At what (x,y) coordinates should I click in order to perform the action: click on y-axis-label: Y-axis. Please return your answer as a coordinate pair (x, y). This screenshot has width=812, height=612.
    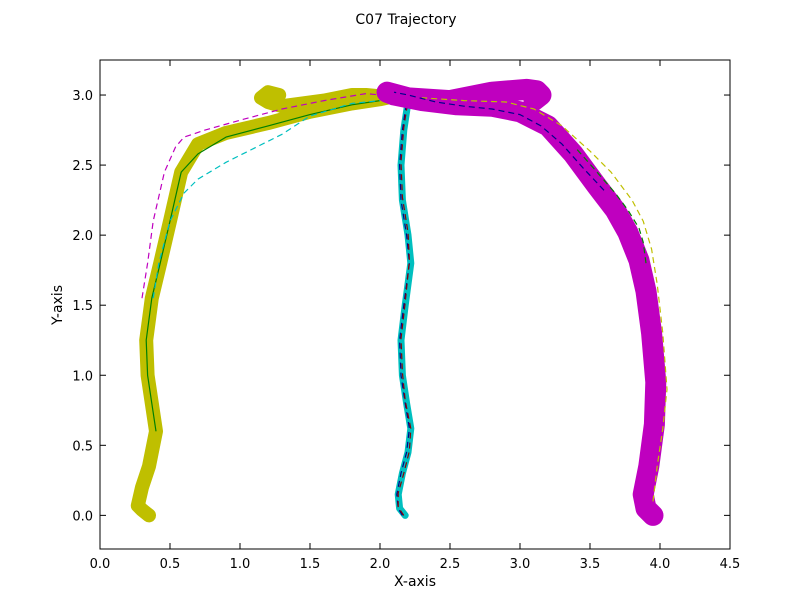
    Looking at the image, I should click on (58, 305).